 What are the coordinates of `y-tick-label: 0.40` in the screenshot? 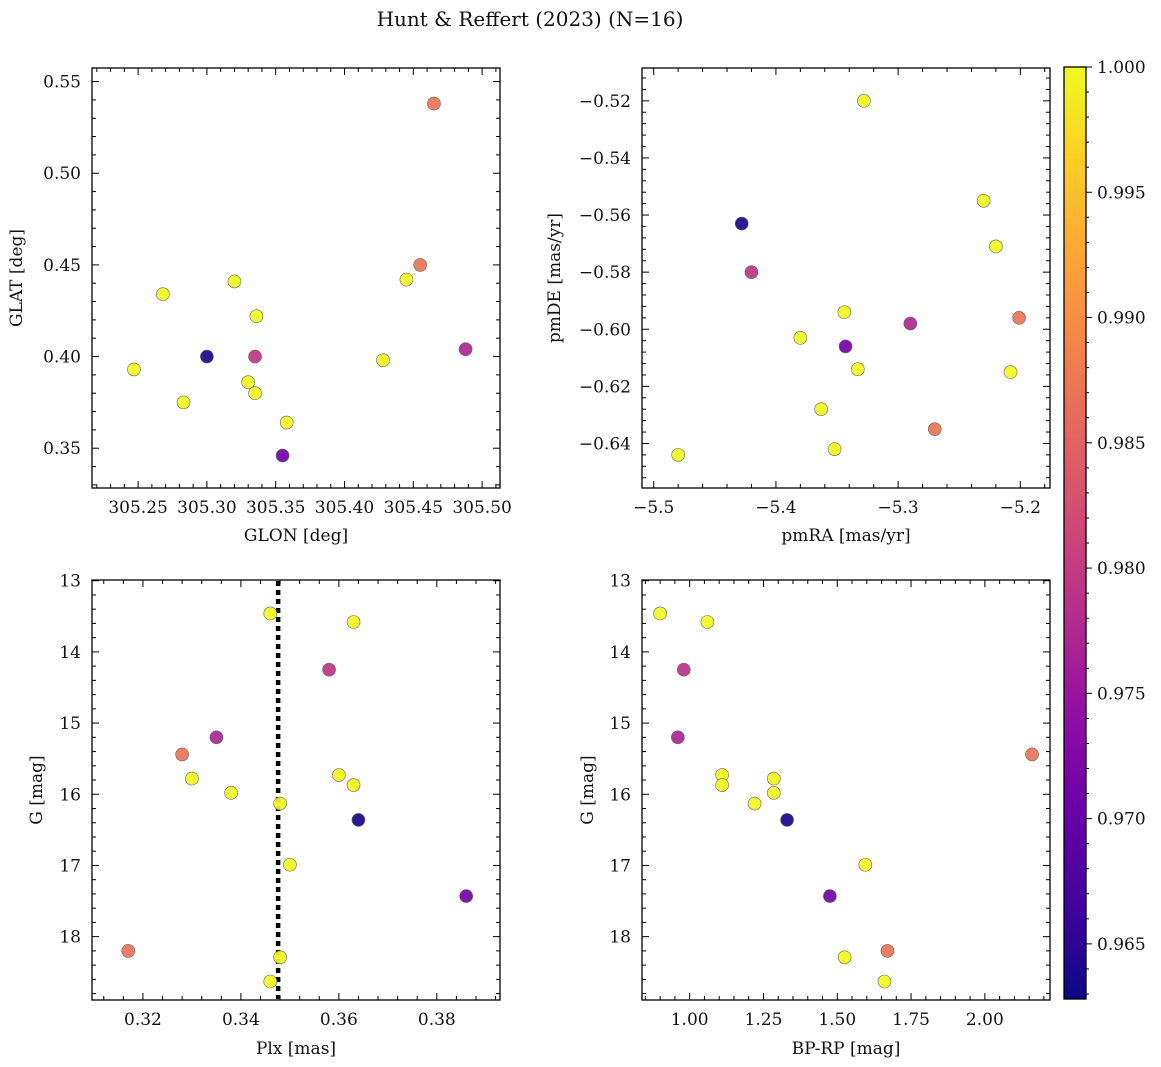 It's located at (62, 358).